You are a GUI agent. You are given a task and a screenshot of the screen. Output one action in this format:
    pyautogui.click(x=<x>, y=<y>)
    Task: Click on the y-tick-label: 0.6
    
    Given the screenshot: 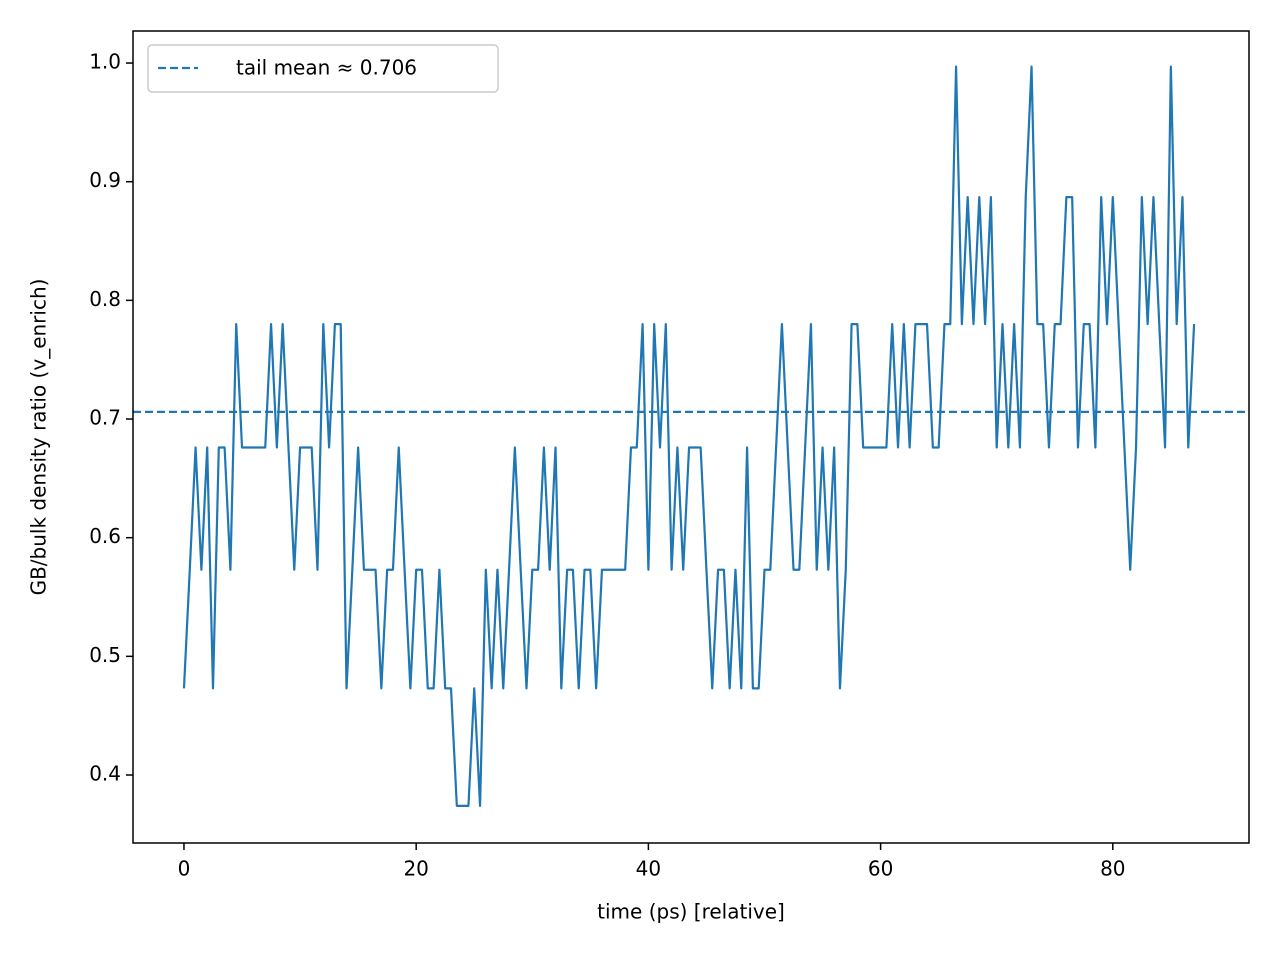 What is the action you would take?
    pyautogui.click(x=105, y=536)
    